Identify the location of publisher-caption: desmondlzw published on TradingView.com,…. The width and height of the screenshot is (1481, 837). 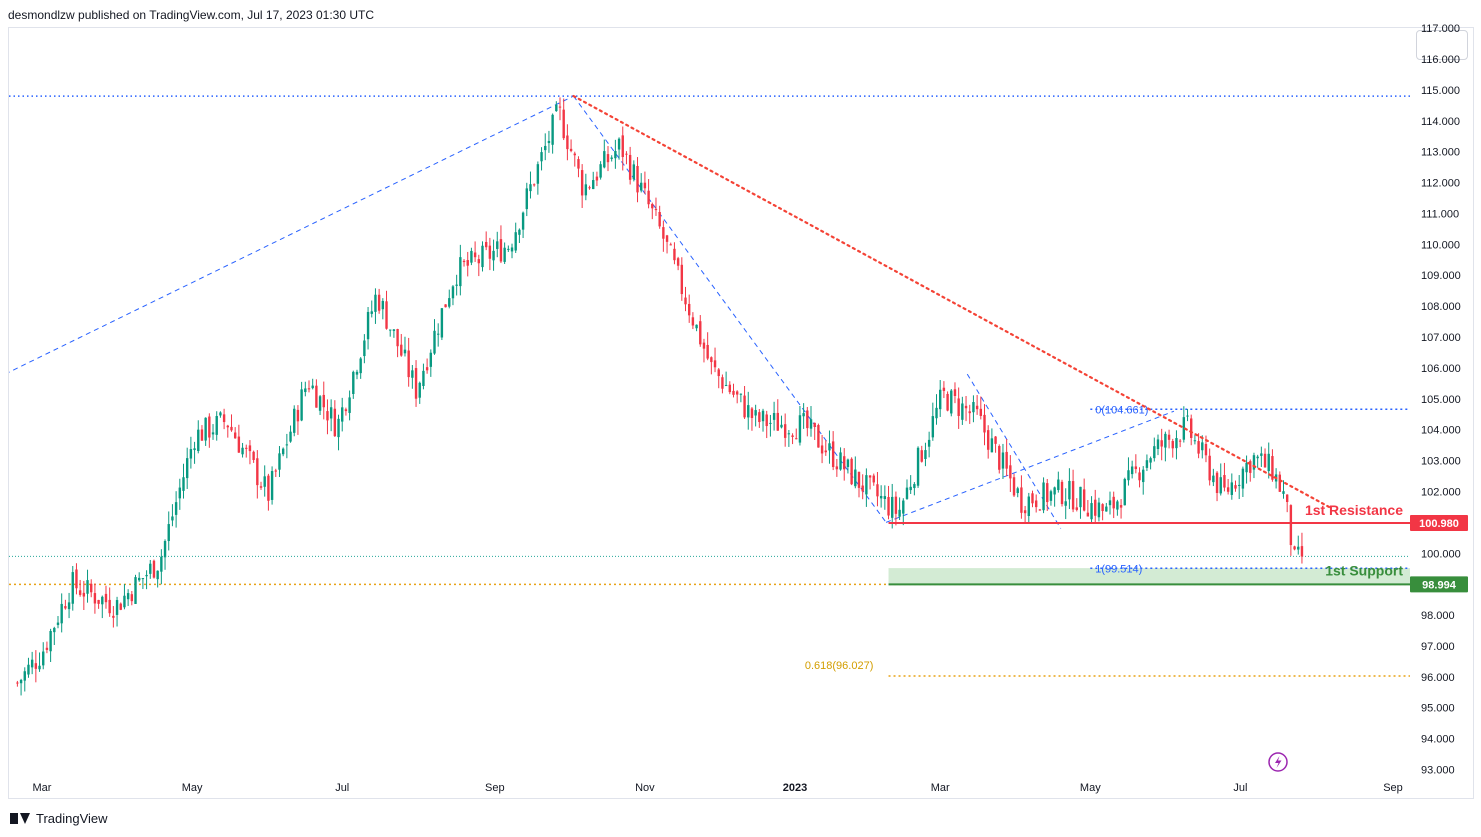
(191, 15).